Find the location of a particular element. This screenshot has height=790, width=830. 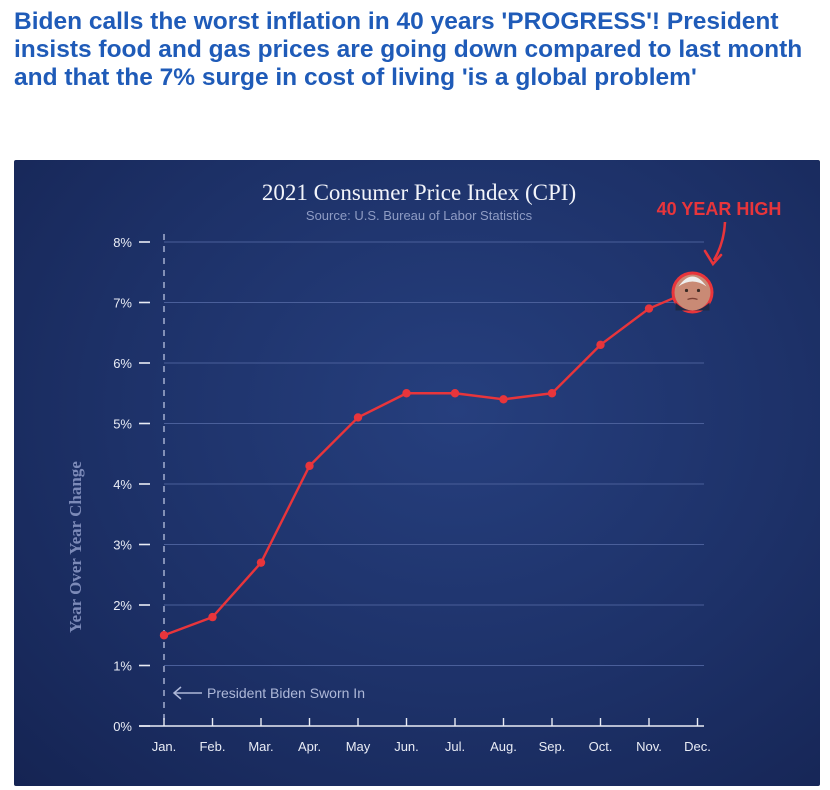

chart-subtitle: Source: U.S. Bureau of Labor Statistics is located at coordinates (419, 215).